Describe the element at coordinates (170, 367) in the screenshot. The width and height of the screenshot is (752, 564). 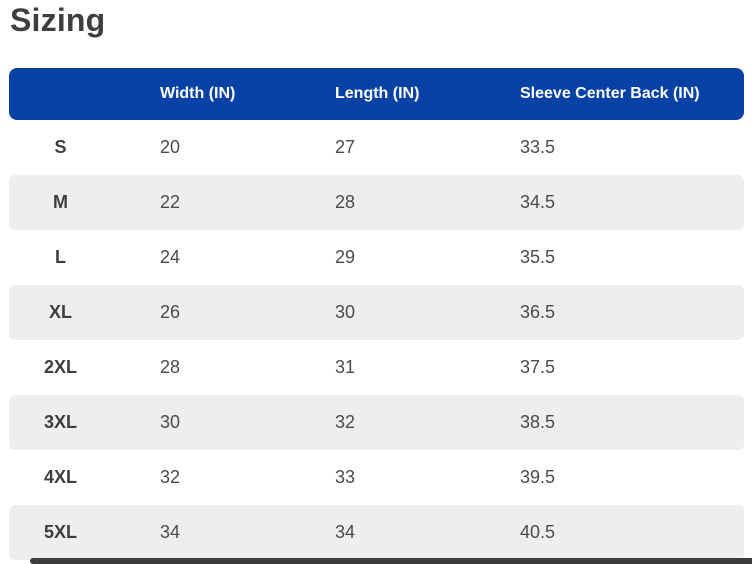
I see `width-value: 28` at that location.